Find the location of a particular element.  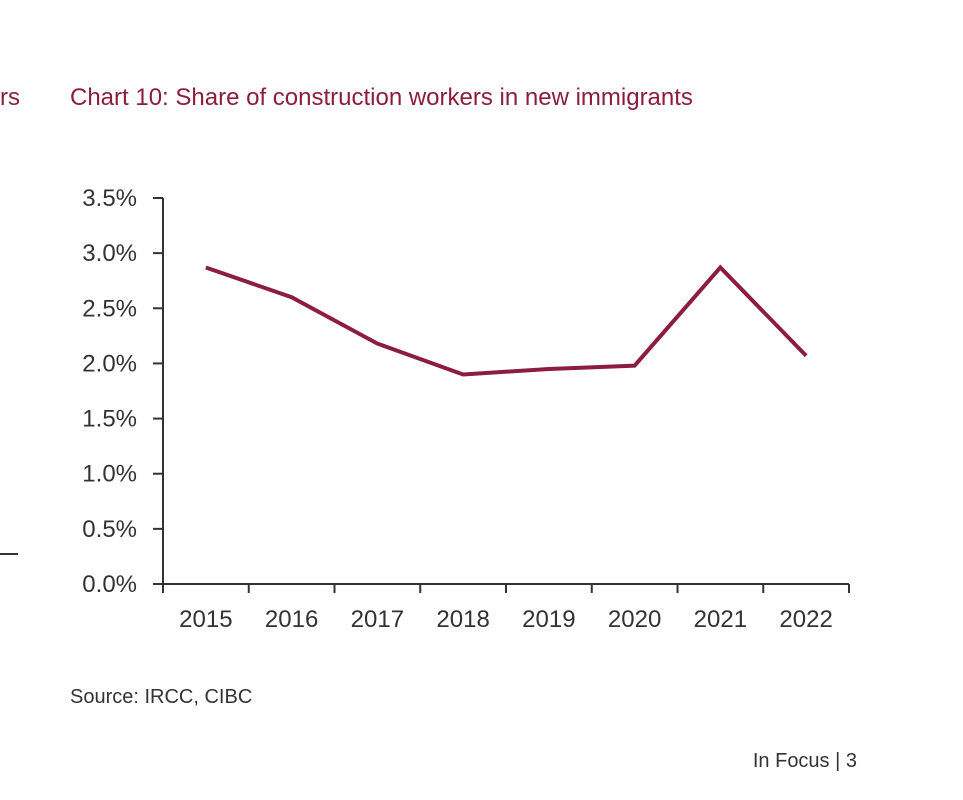

page-footer: In Focus | 3 is located at coordinates (804, 761).